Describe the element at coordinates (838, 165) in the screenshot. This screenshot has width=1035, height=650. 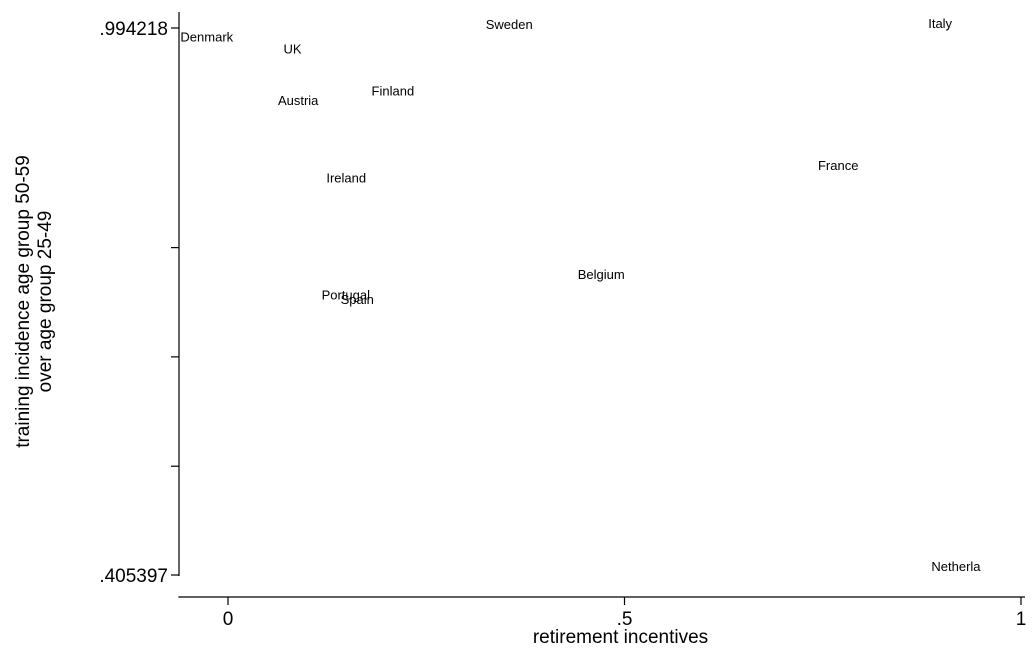
I see `point-label-france: France` at that location.